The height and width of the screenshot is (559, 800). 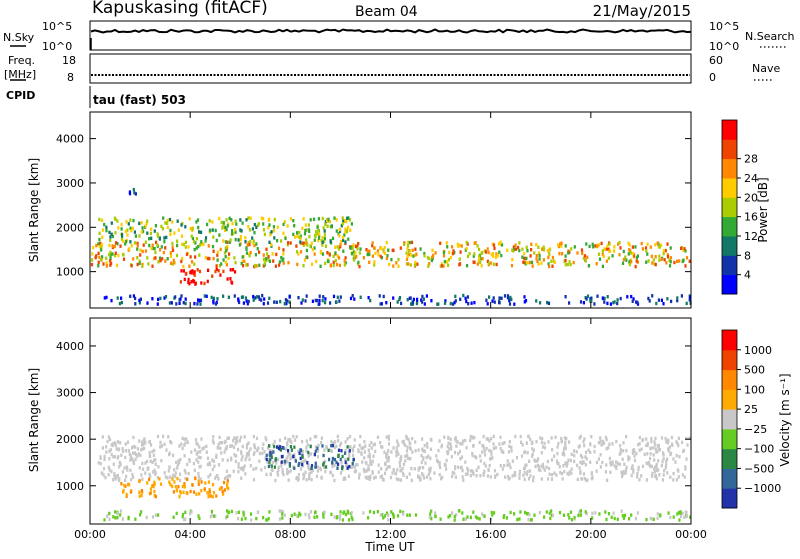 I want to click on date-title: 21/May/2015, so click(x=642, y=11).